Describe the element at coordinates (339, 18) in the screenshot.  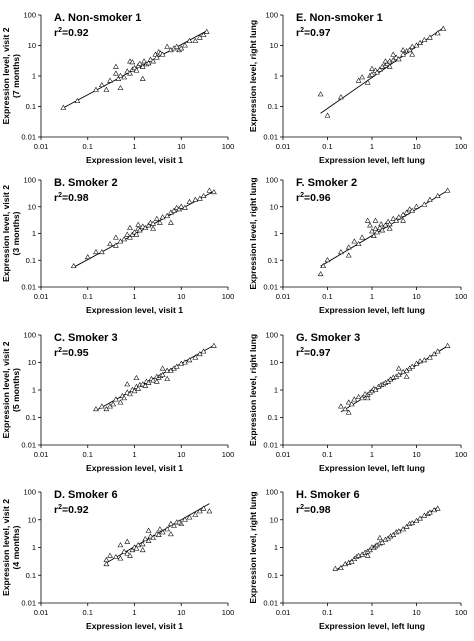
I see `panel-title: E. Non-smoker 1` at that location.